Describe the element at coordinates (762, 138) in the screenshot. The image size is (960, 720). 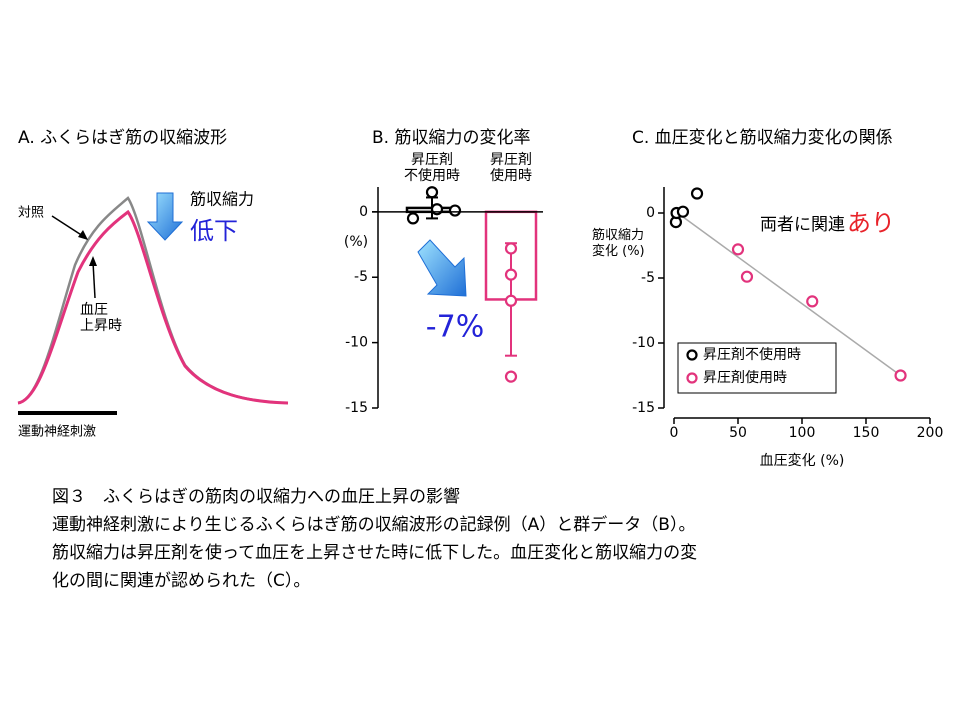
I see `chart-title: C. 血圧変化と筋収縮力変化の関係` at that location.